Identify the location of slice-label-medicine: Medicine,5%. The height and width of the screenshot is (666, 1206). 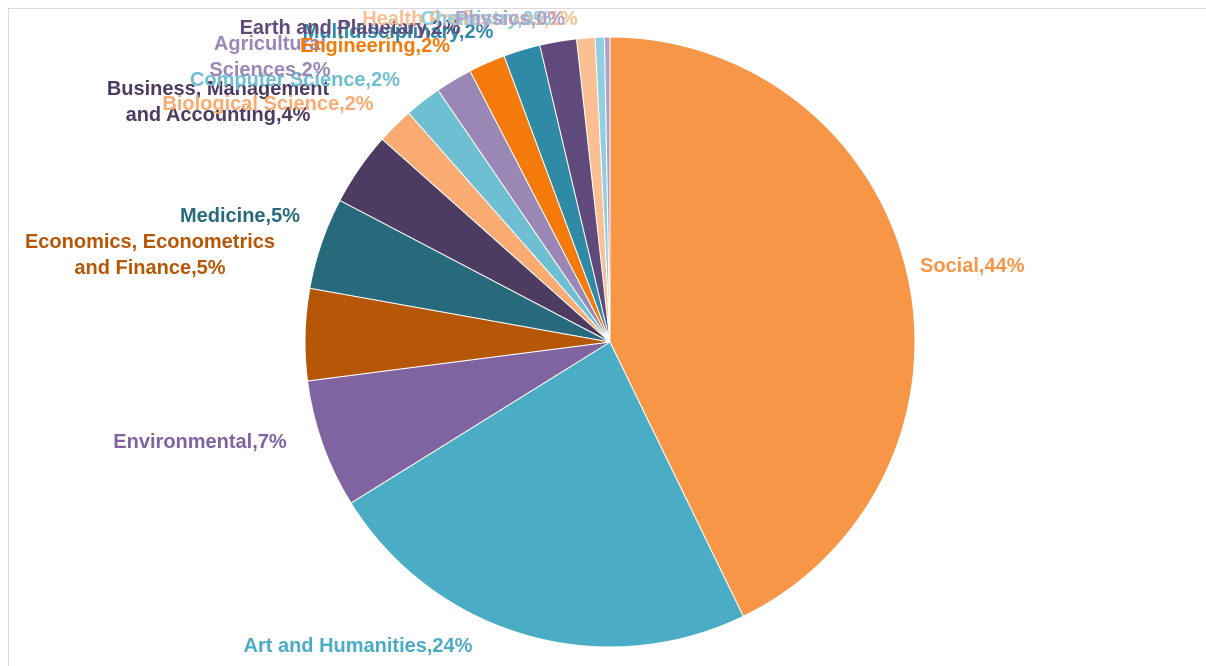
(240, 216).